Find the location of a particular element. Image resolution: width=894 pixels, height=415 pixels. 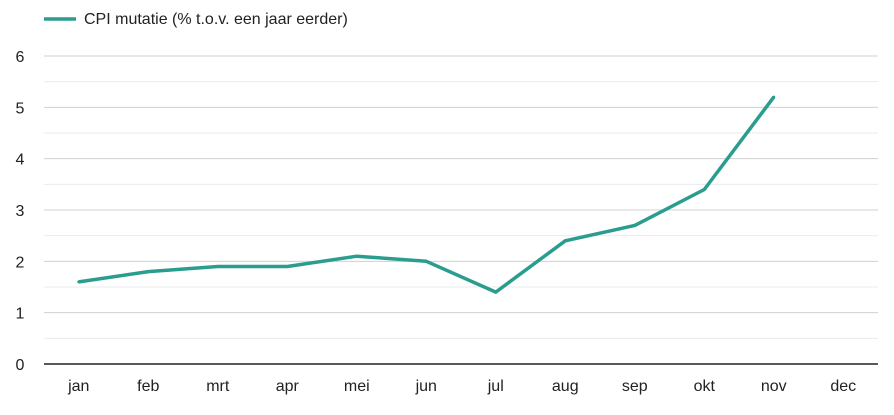

x-axis-ticks: jan feb mrt apr mei jun jul aug sep okt nov dec is located at coordinates (461, 386).